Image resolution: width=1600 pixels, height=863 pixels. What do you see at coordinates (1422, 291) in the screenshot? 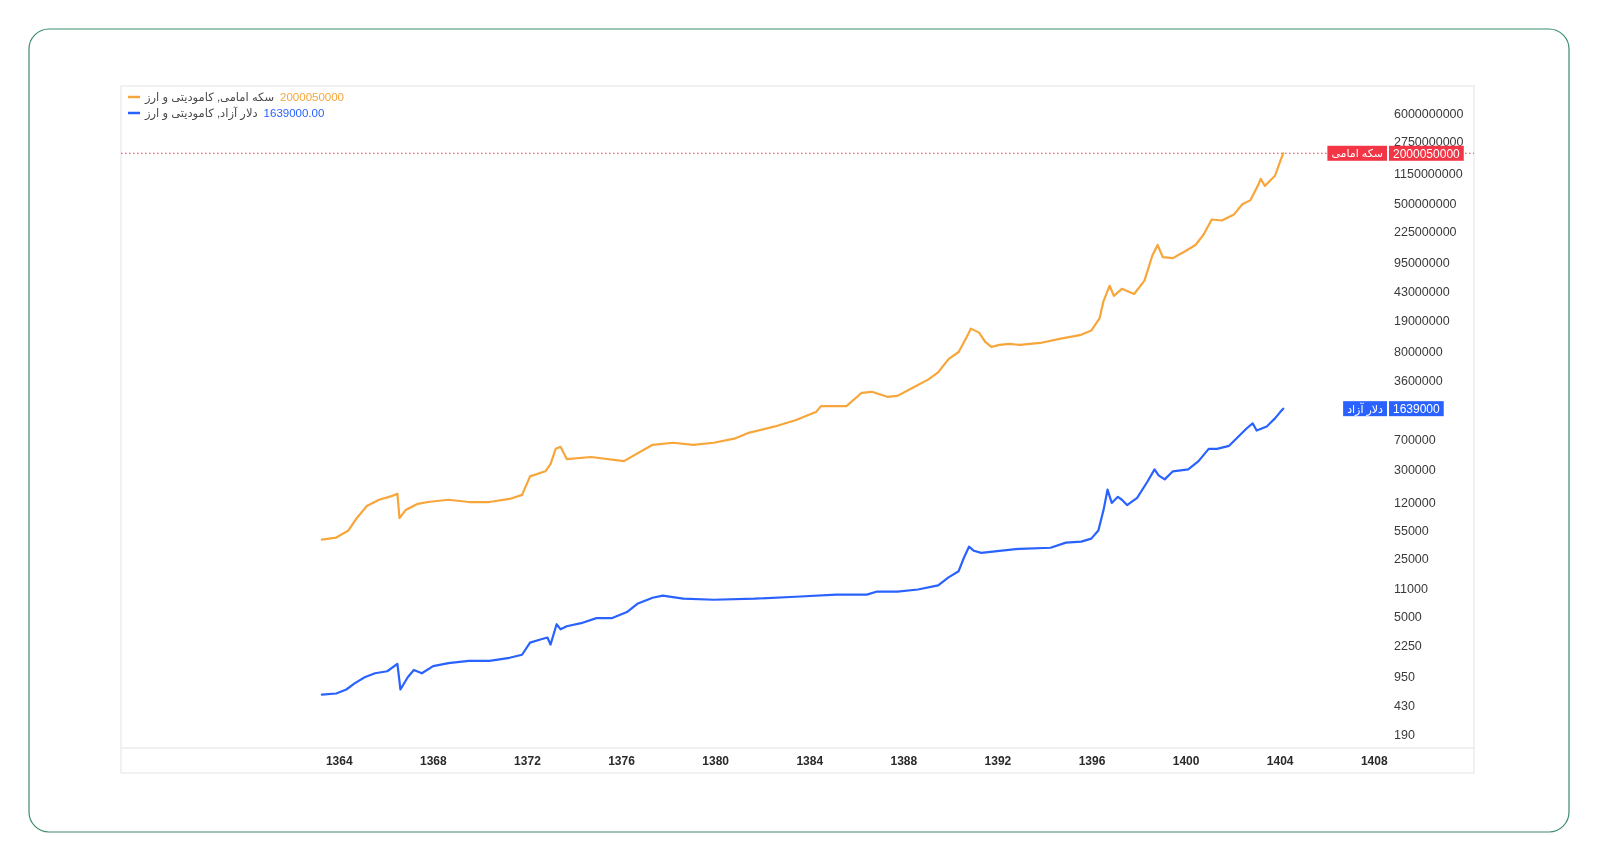
I see `y-tick-label: 43000000` at bounding box center [1422, 291].